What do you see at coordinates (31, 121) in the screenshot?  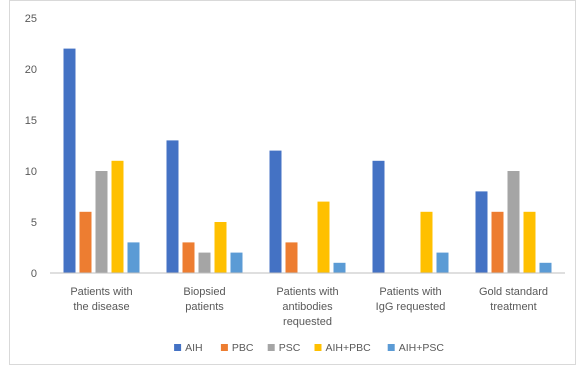 I see `y-tick-label: 15` at bounding box center [31, 121].